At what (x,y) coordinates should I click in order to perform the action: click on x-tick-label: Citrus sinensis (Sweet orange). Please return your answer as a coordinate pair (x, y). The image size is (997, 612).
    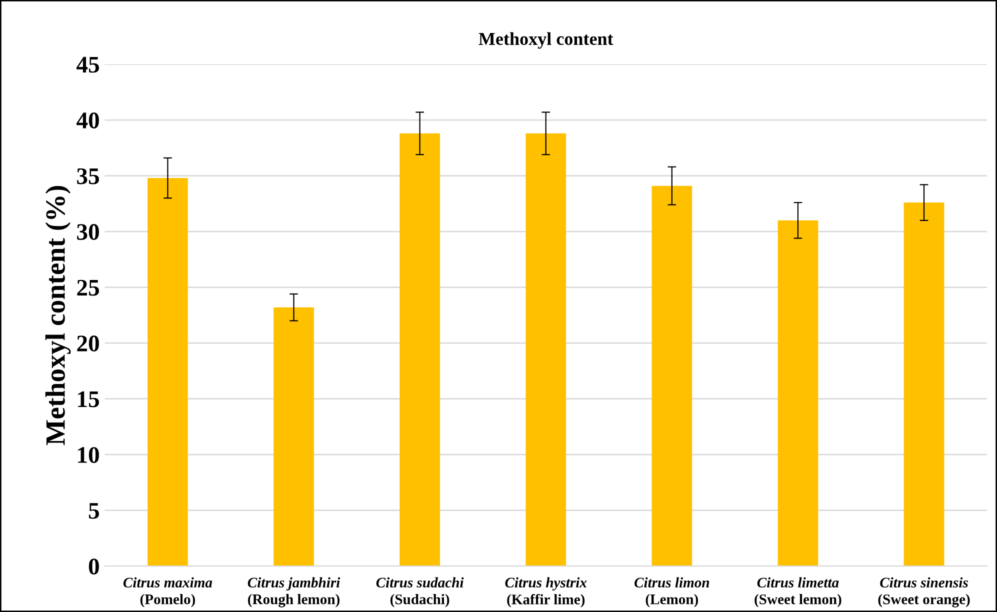
    Looking at the image, I should click on (924, 592).